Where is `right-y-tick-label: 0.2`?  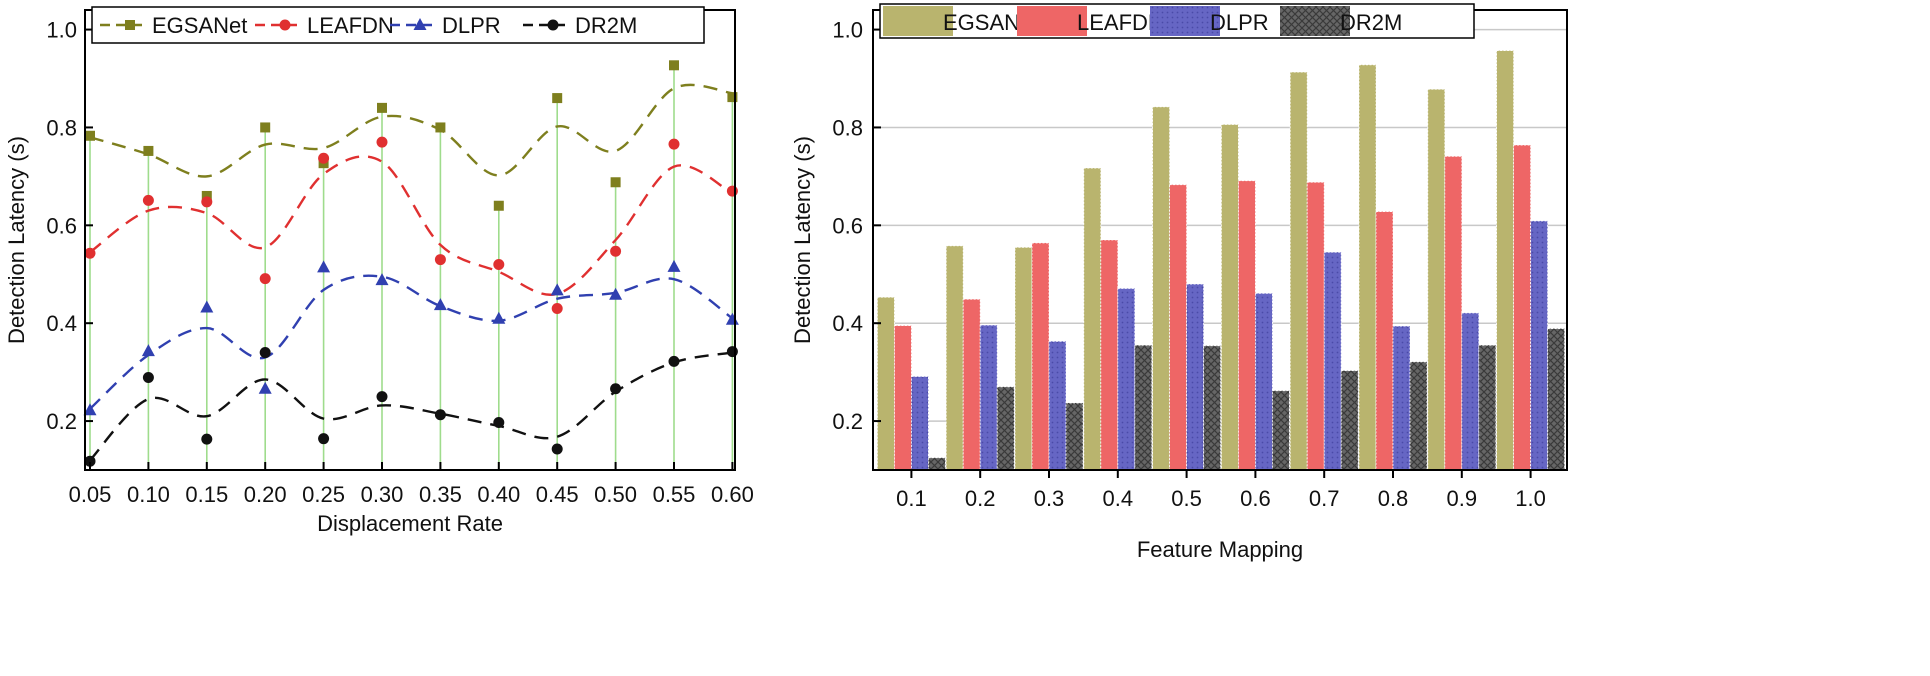 right-y-tick-label: 0.2 is located at coordinates (847, 421).